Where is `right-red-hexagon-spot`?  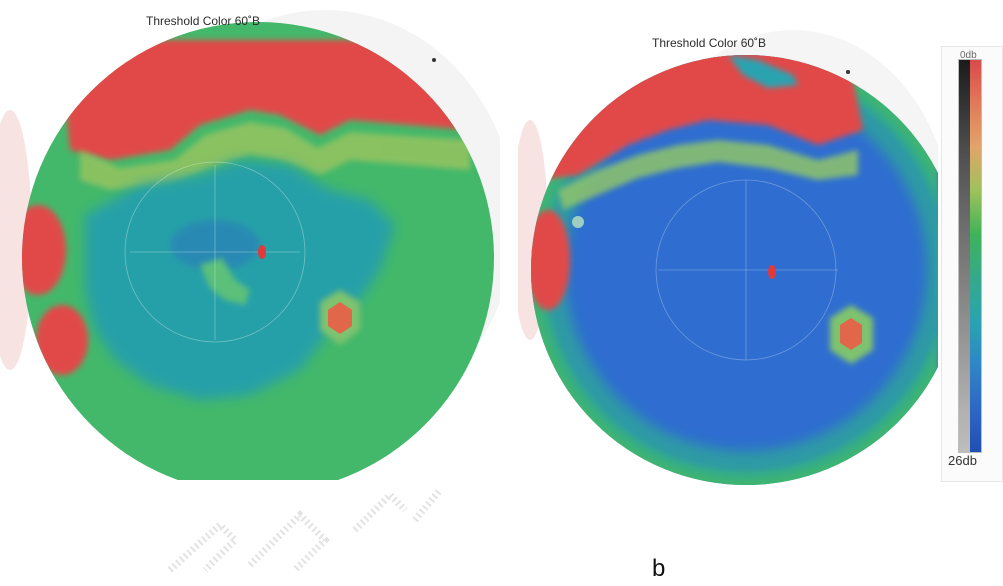 right-red-hexagon-spot is located at coordinates (851, 334).